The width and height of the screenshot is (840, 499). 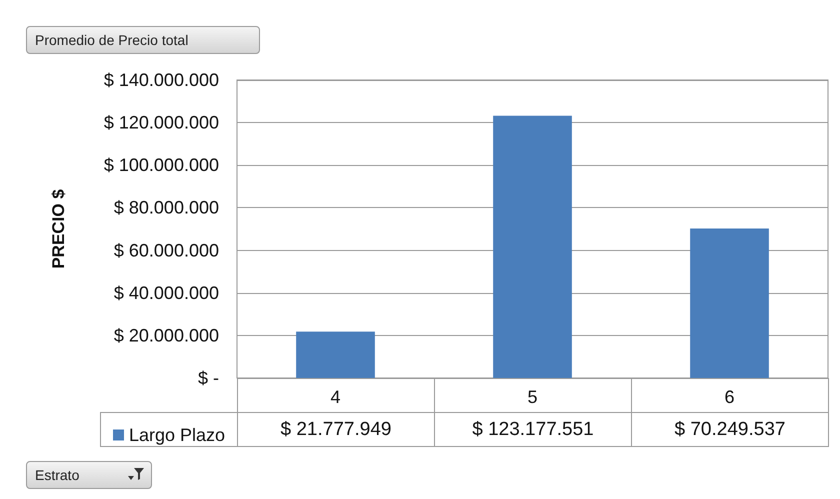 I want to click on data-label: $ 70.249.537, so click(x=730, y=429).